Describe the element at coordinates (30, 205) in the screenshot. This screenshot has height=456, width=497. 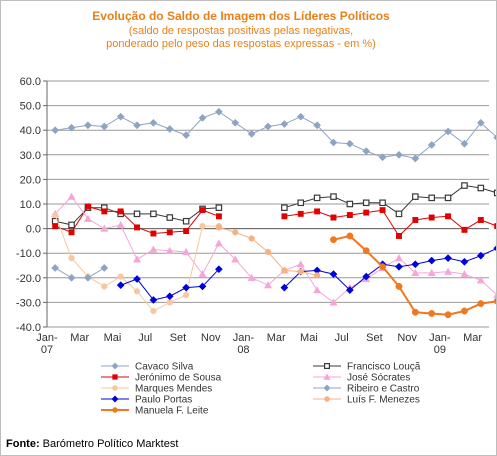
I see `y-tick-label: 10.0` at that location.